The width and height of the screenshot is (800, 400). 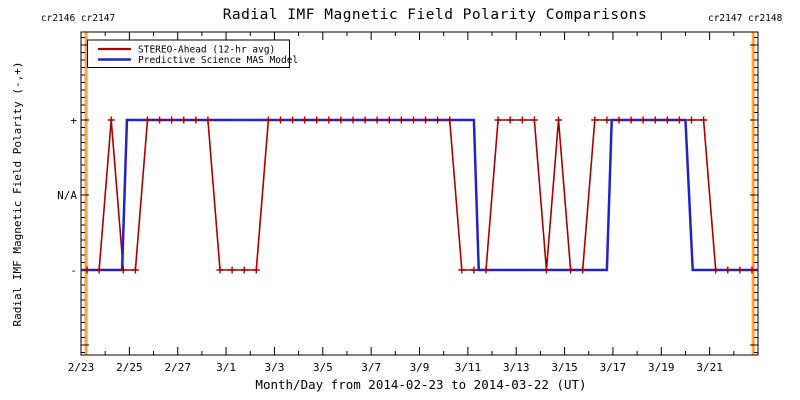 I want to click on x-tick-label: 3/7, so click(x=371, y=367).